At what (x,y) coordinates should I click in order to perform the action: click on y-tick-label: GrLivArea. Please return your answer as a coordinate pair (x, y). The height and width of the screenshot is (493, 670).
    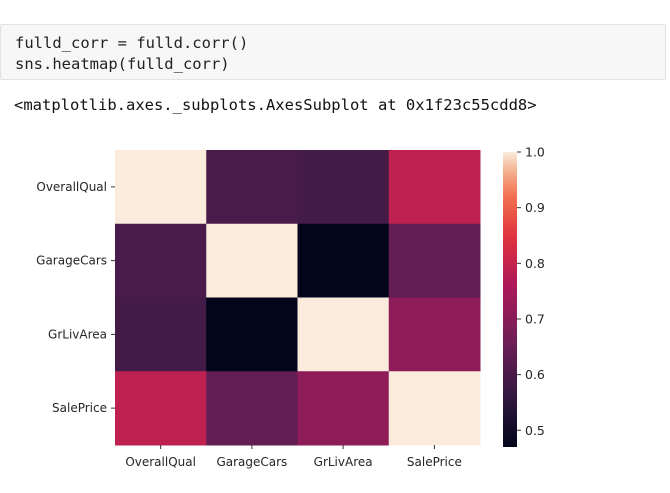
    Looking at the image, I should click on (77, 334).